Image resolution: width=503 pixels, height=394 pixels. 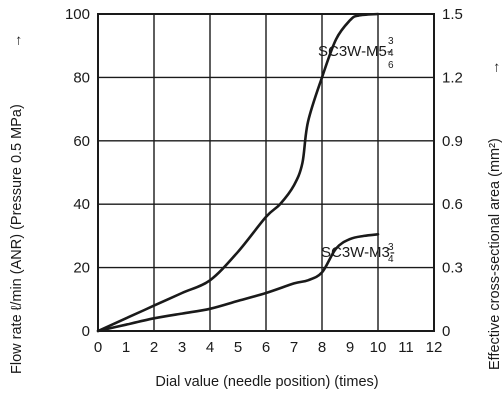 What do you see at coordinates (294, 347) in the screenshot?
I see `x-tick-label: 7` at bounding box center [294, 347].